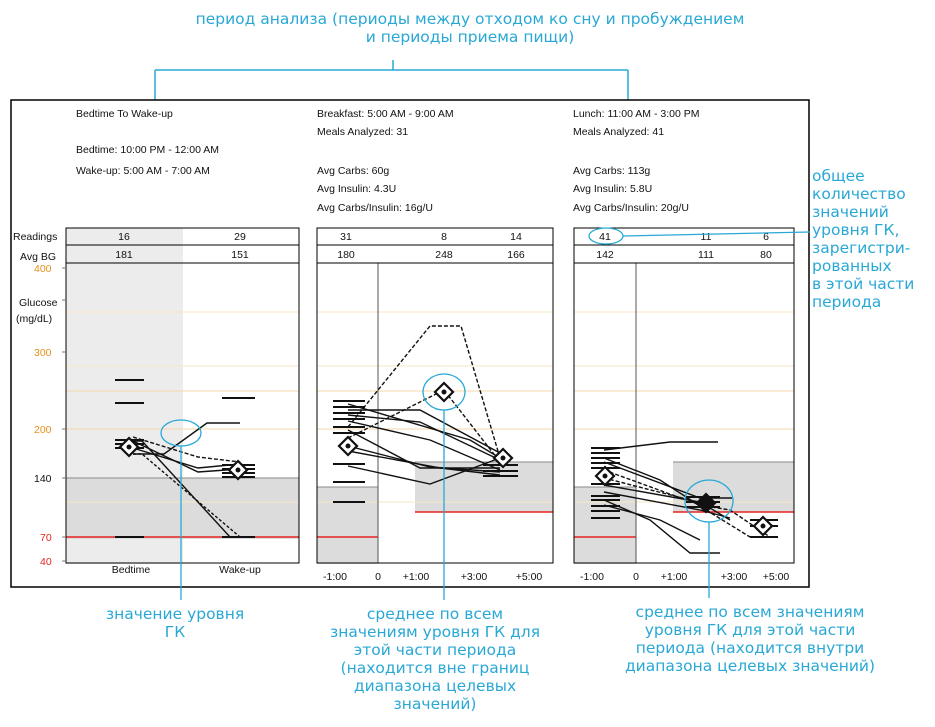 The height and width of the screenshot is (727, 935). What do you see at coordinates (750, 630) in the screenshot?
I see `caption-br-line: уровня ГК для этой части` at bounding box center [750, 630].